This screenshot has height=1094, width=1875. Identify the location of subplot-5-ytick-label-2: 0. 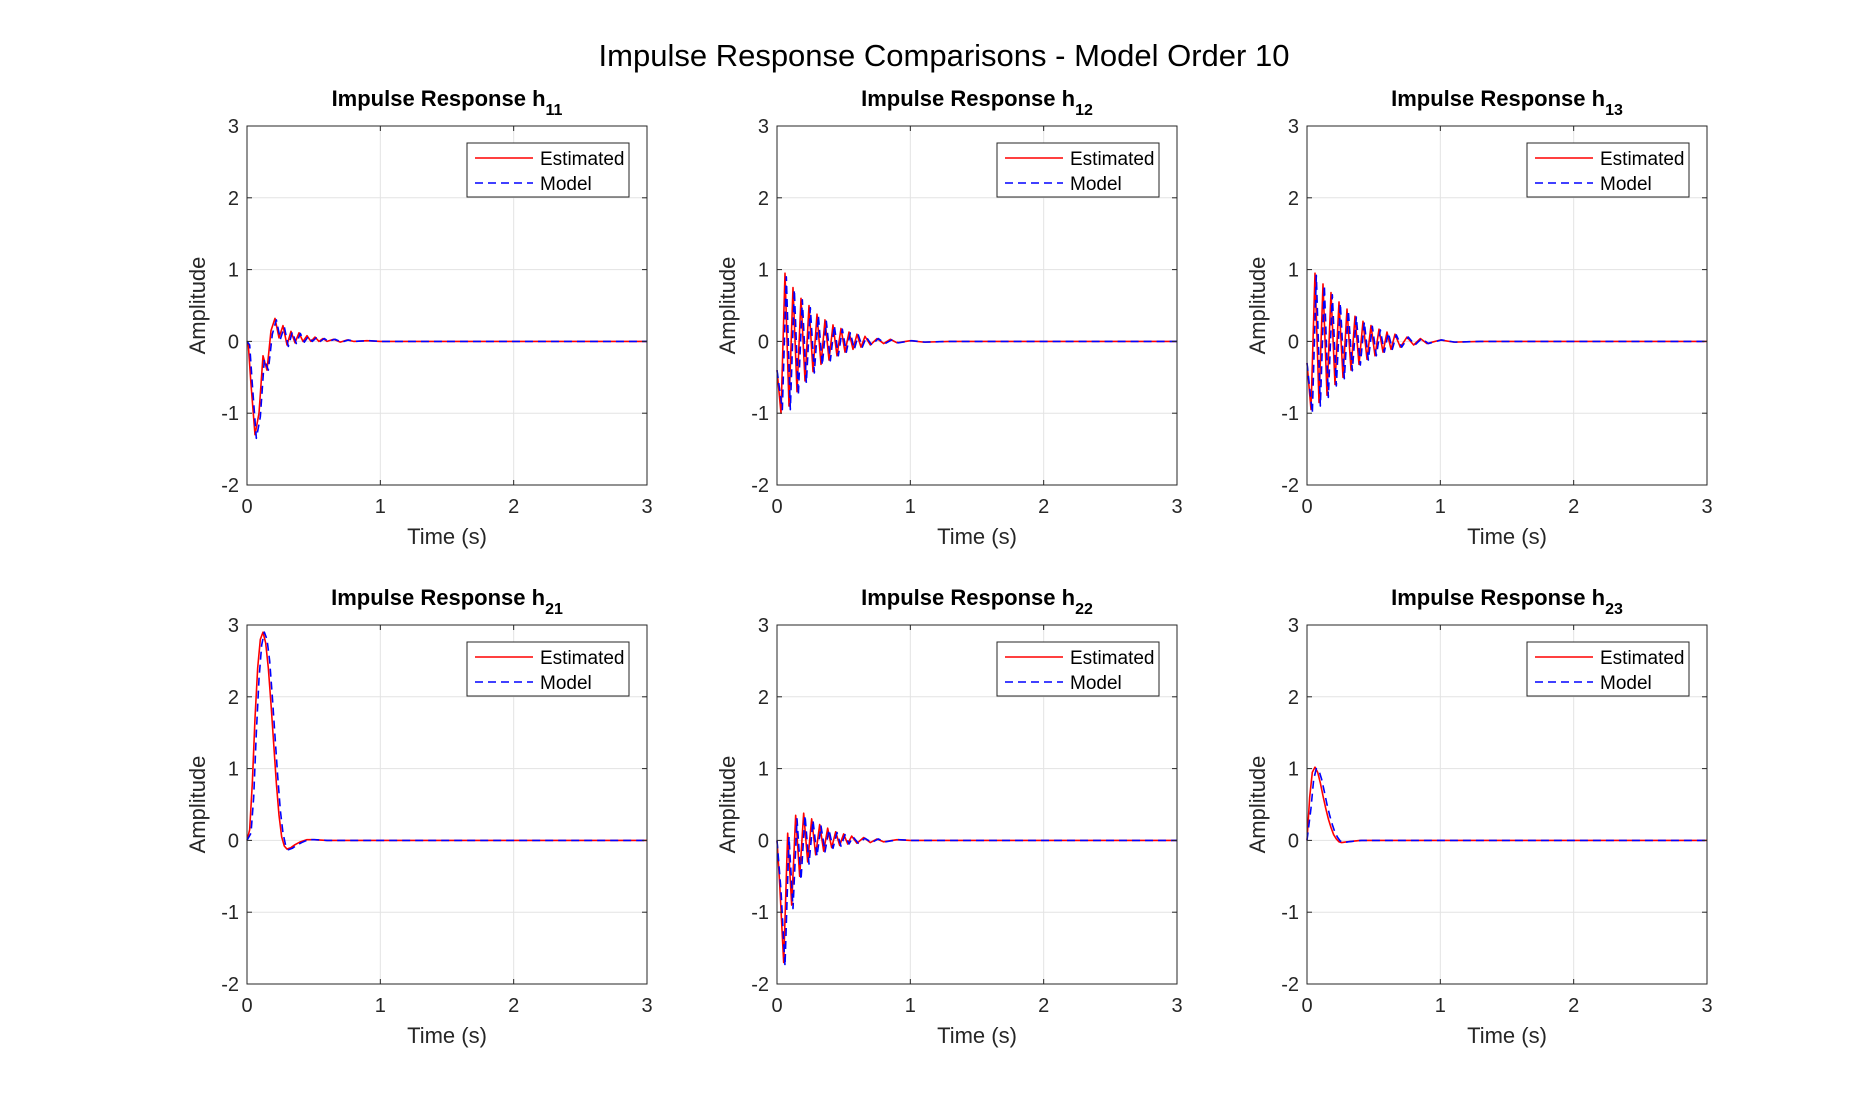
(763, 841).